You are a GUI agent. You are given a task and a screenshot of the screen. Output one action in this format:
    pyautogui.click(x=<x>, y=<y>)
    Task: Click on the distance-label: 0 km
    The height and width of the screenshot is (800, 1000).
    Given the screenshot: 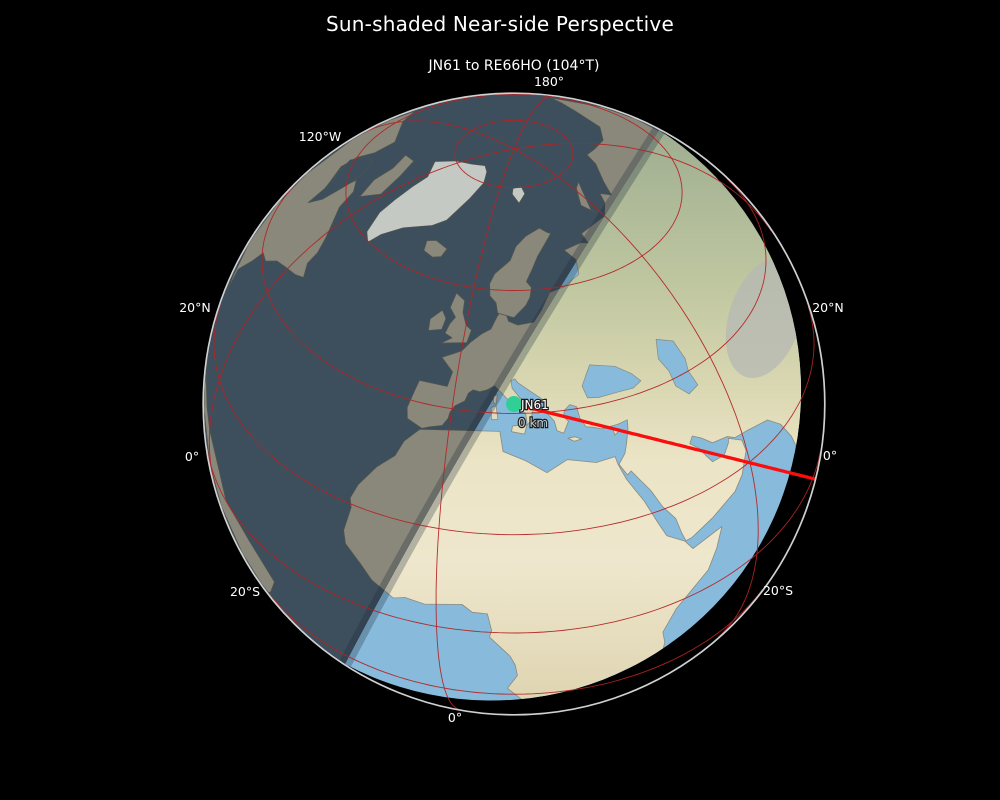 What is the action you would take?
    pyautogui.click(x=533, y=423)
    